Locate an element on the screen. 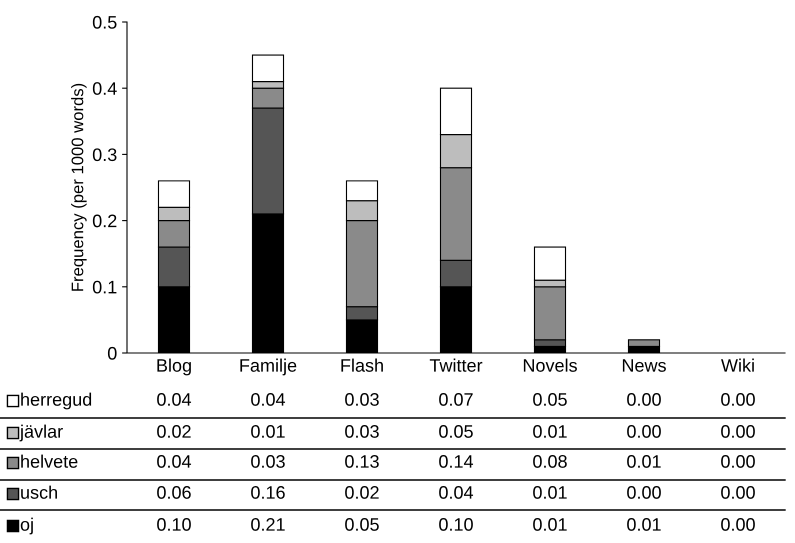 The image size is (795, 543). x-tick-label: Familje is located at coordinates (268, 367).